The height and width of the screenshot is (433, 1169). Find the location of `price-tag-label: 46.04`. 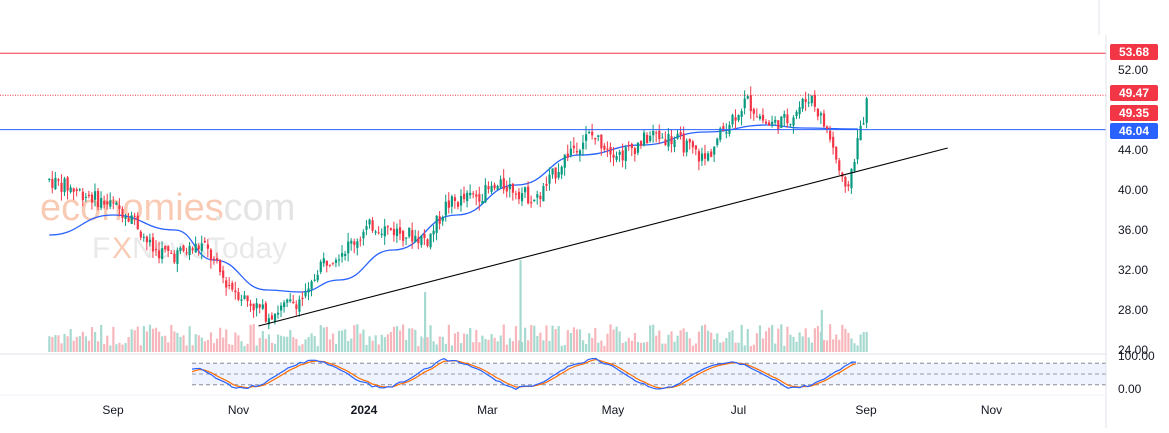

price-tag-label: 46.04 is located at coordinates (1134, 131).